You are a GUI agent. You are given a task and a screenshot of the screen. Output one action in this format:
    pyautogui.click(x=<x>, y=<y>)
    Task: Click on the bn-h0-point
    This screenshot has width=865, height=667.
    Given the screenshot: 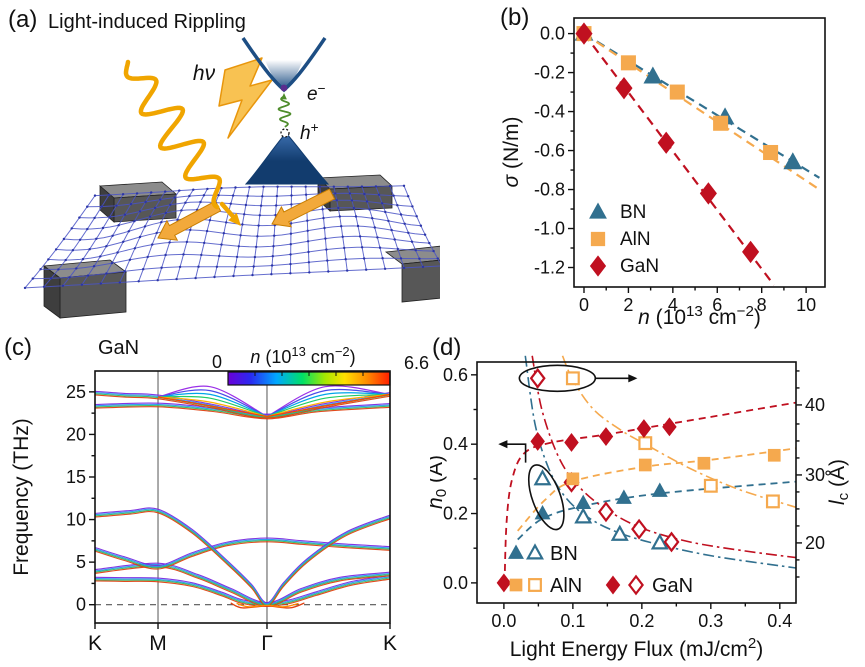 What is the action you would take?
    pyautogui.click(x=659, y=489)
    